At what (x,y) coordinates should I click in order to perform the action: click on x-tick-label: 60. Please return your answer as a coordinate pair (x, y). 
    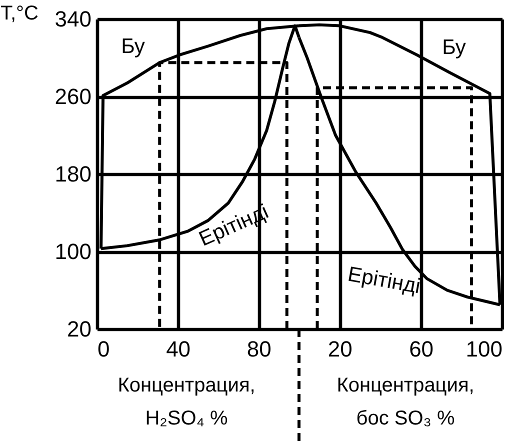
    Looking at the image, I should click on (421, 349).